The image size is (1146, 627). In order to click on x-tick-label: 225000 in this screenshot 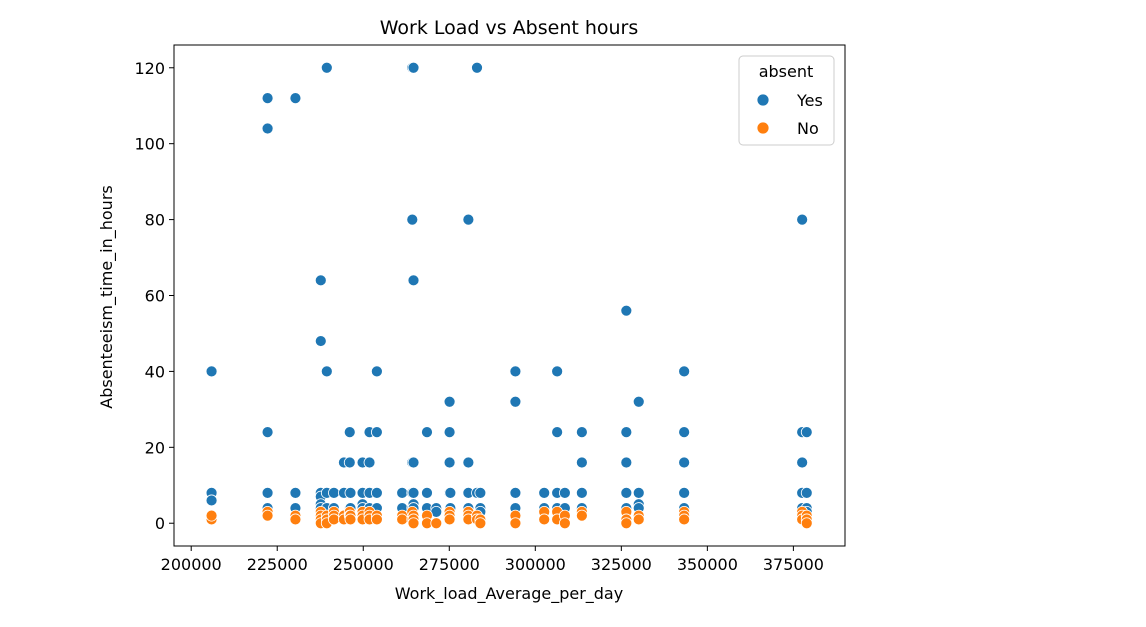, I will do `click(277, 564)`.